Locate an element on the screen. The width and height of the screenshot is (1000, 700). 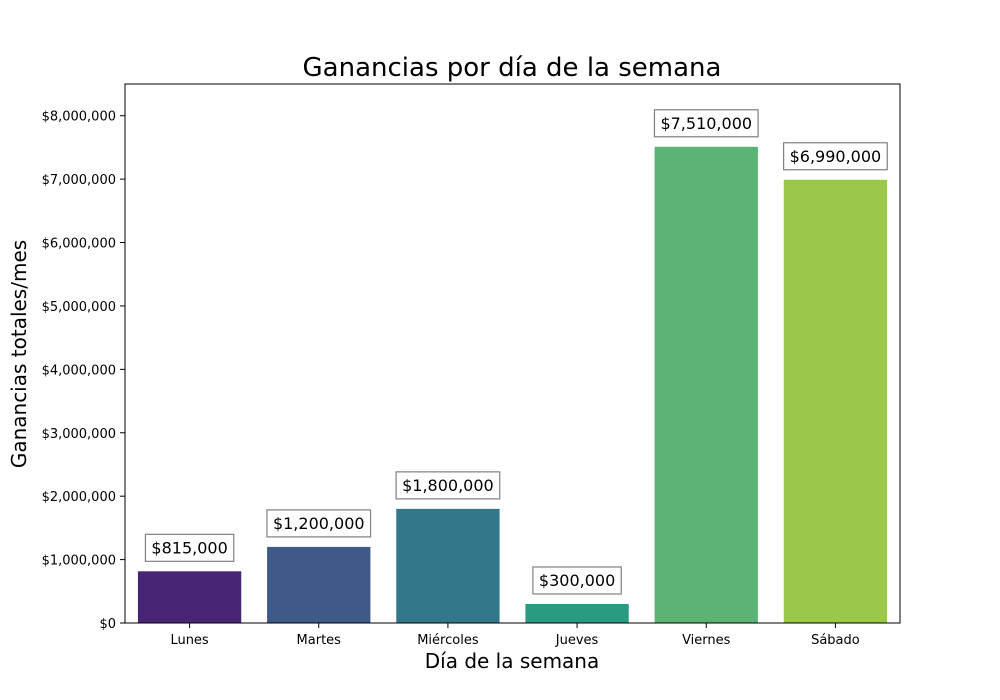
y-tick-label: $8,000,000 is located at coordinates (79, 117).